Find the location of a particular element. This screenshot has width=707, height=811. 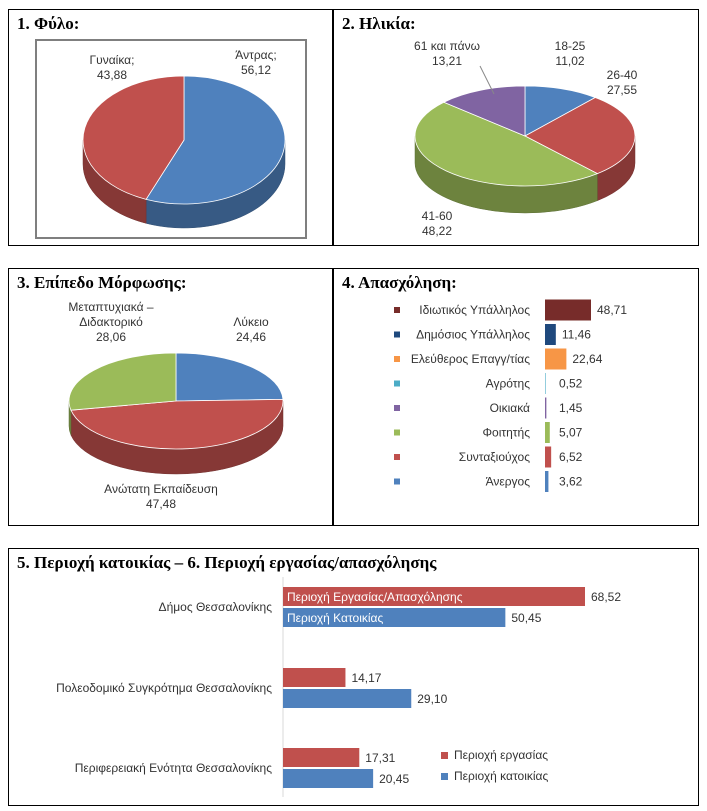

data-label: 17,31 is located at coordinates (380, 758).